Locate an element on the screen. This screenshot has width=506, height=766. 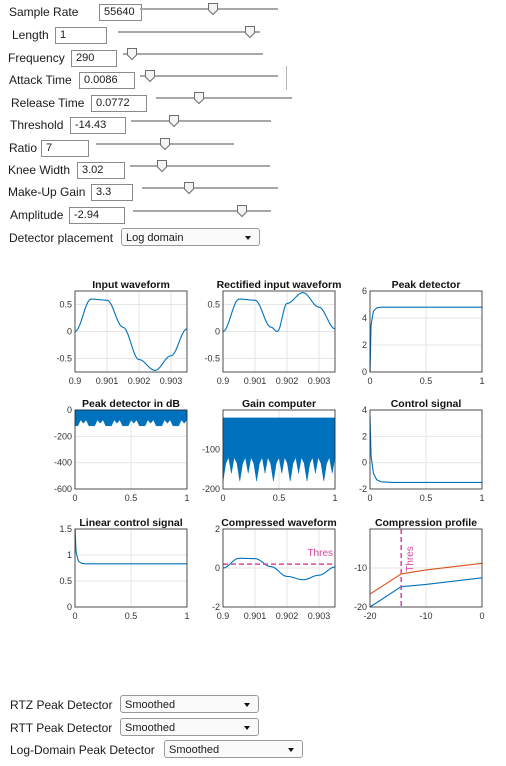
length-field: 1 is located at coordinates (81, 35).